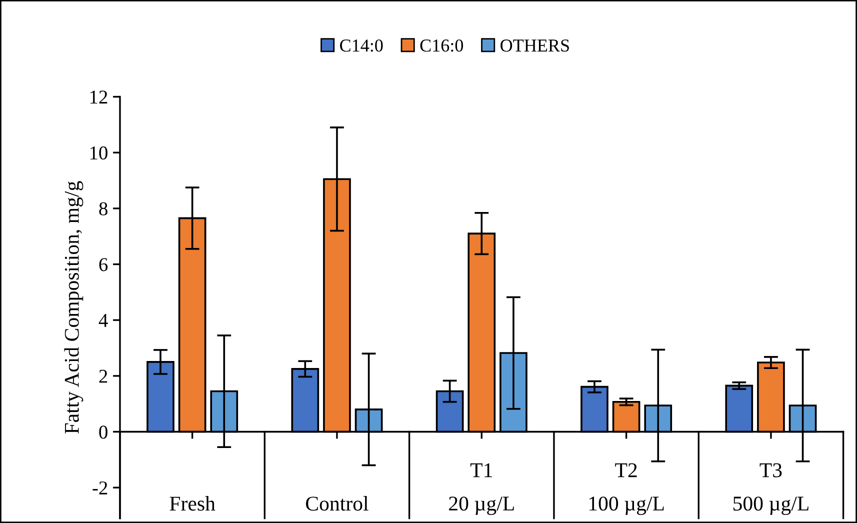 This screenshot has width=857, height=523. Describe the element at coordinates (770, 489) in the screenshot. I see `x-tick-label: T3 500 µg/L` at that location.